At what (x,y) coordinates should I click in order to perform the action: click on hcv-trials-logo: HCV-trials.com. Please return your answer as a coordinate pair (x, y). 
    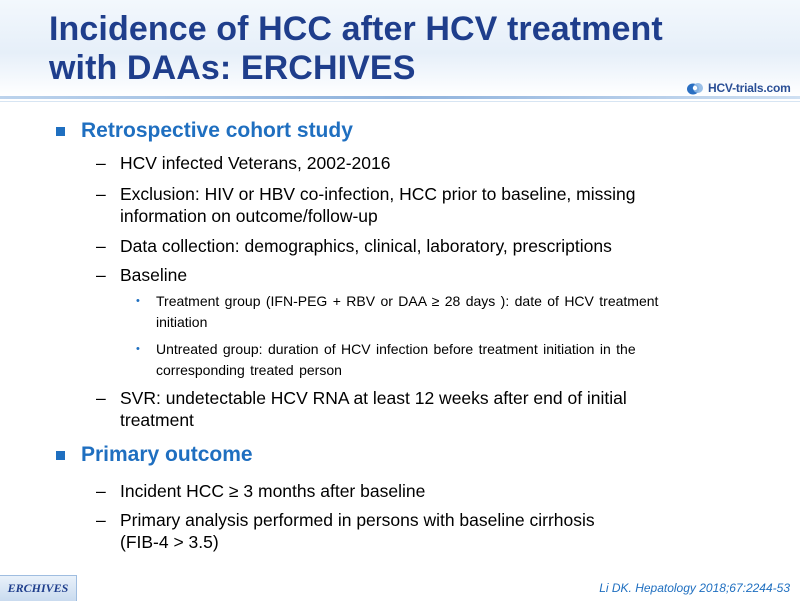
    Looking at the image, I should click on (738, 88).